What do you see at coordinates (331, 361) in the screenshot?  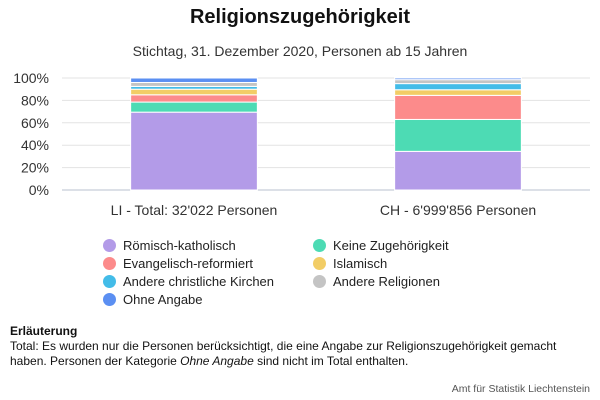 I see `note-text-suffix: sind nicht im Total enthalten.` at bounding box center [331, 361].